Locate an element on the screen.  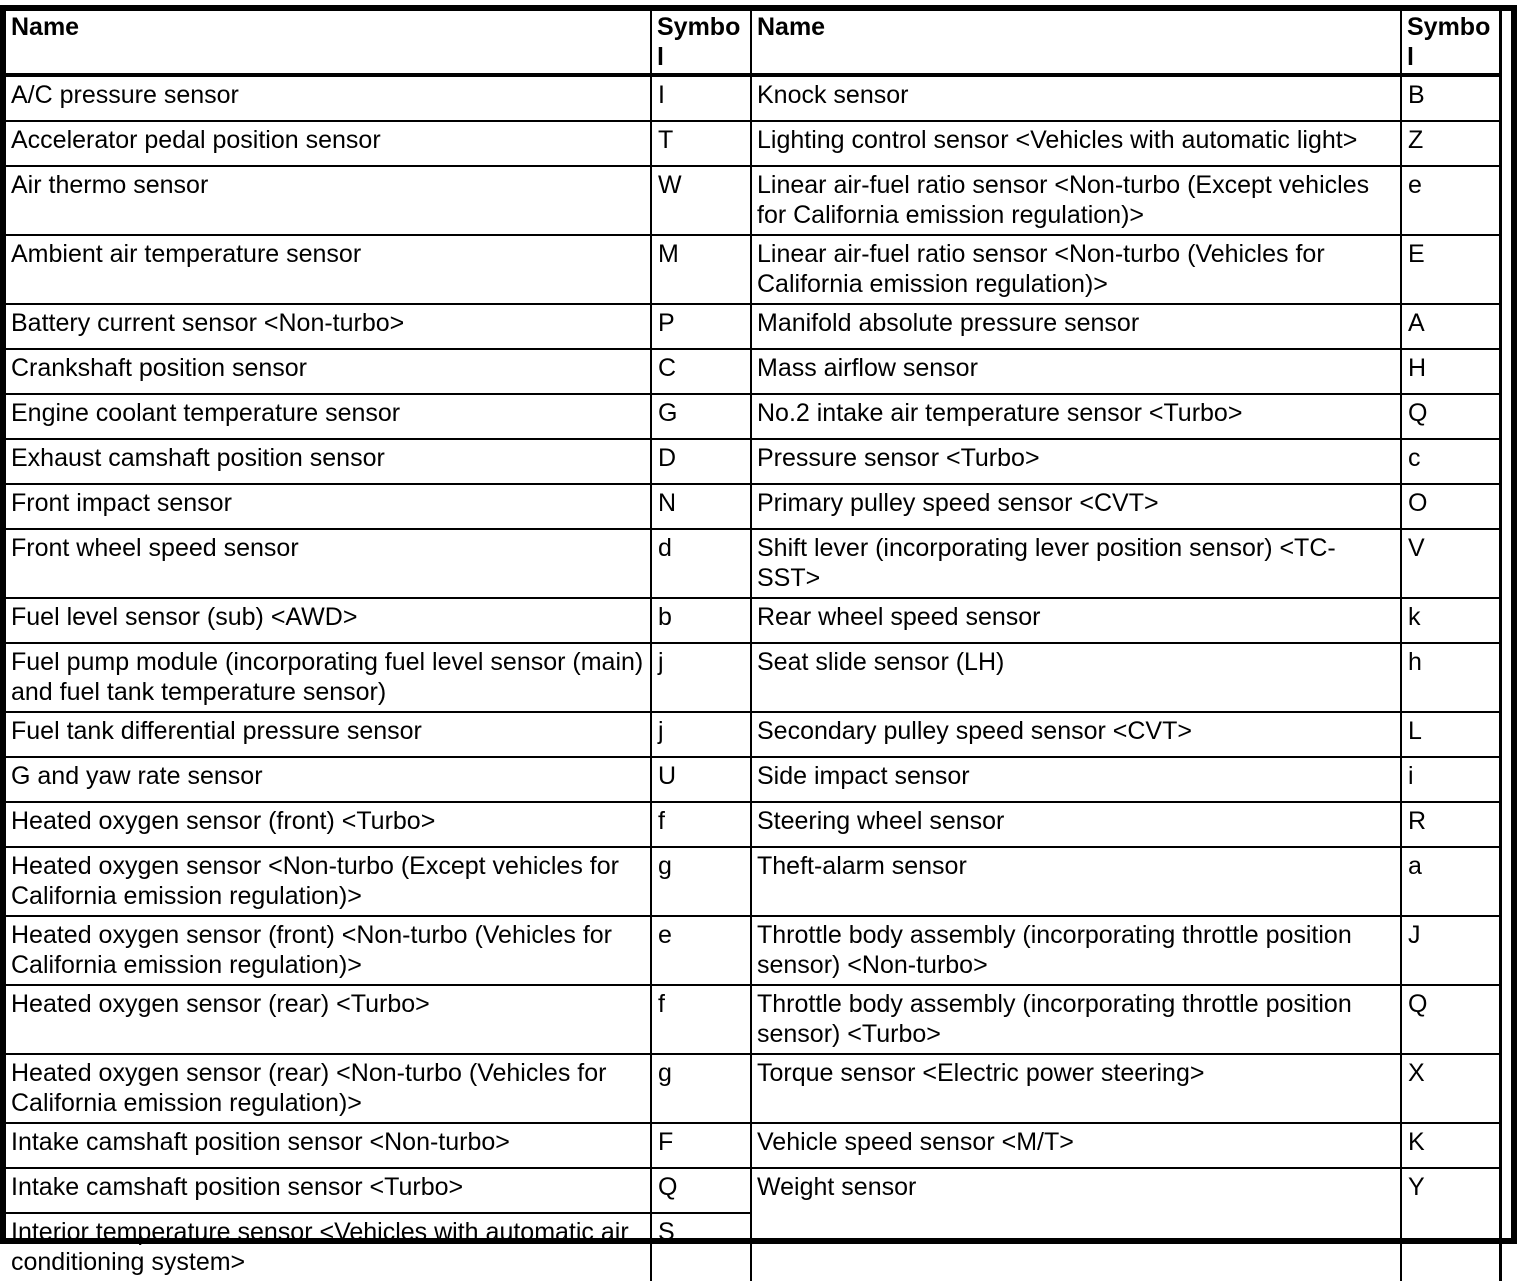
sensor-name-cell: Weight sensor is located at coordinates (1076, 1224).